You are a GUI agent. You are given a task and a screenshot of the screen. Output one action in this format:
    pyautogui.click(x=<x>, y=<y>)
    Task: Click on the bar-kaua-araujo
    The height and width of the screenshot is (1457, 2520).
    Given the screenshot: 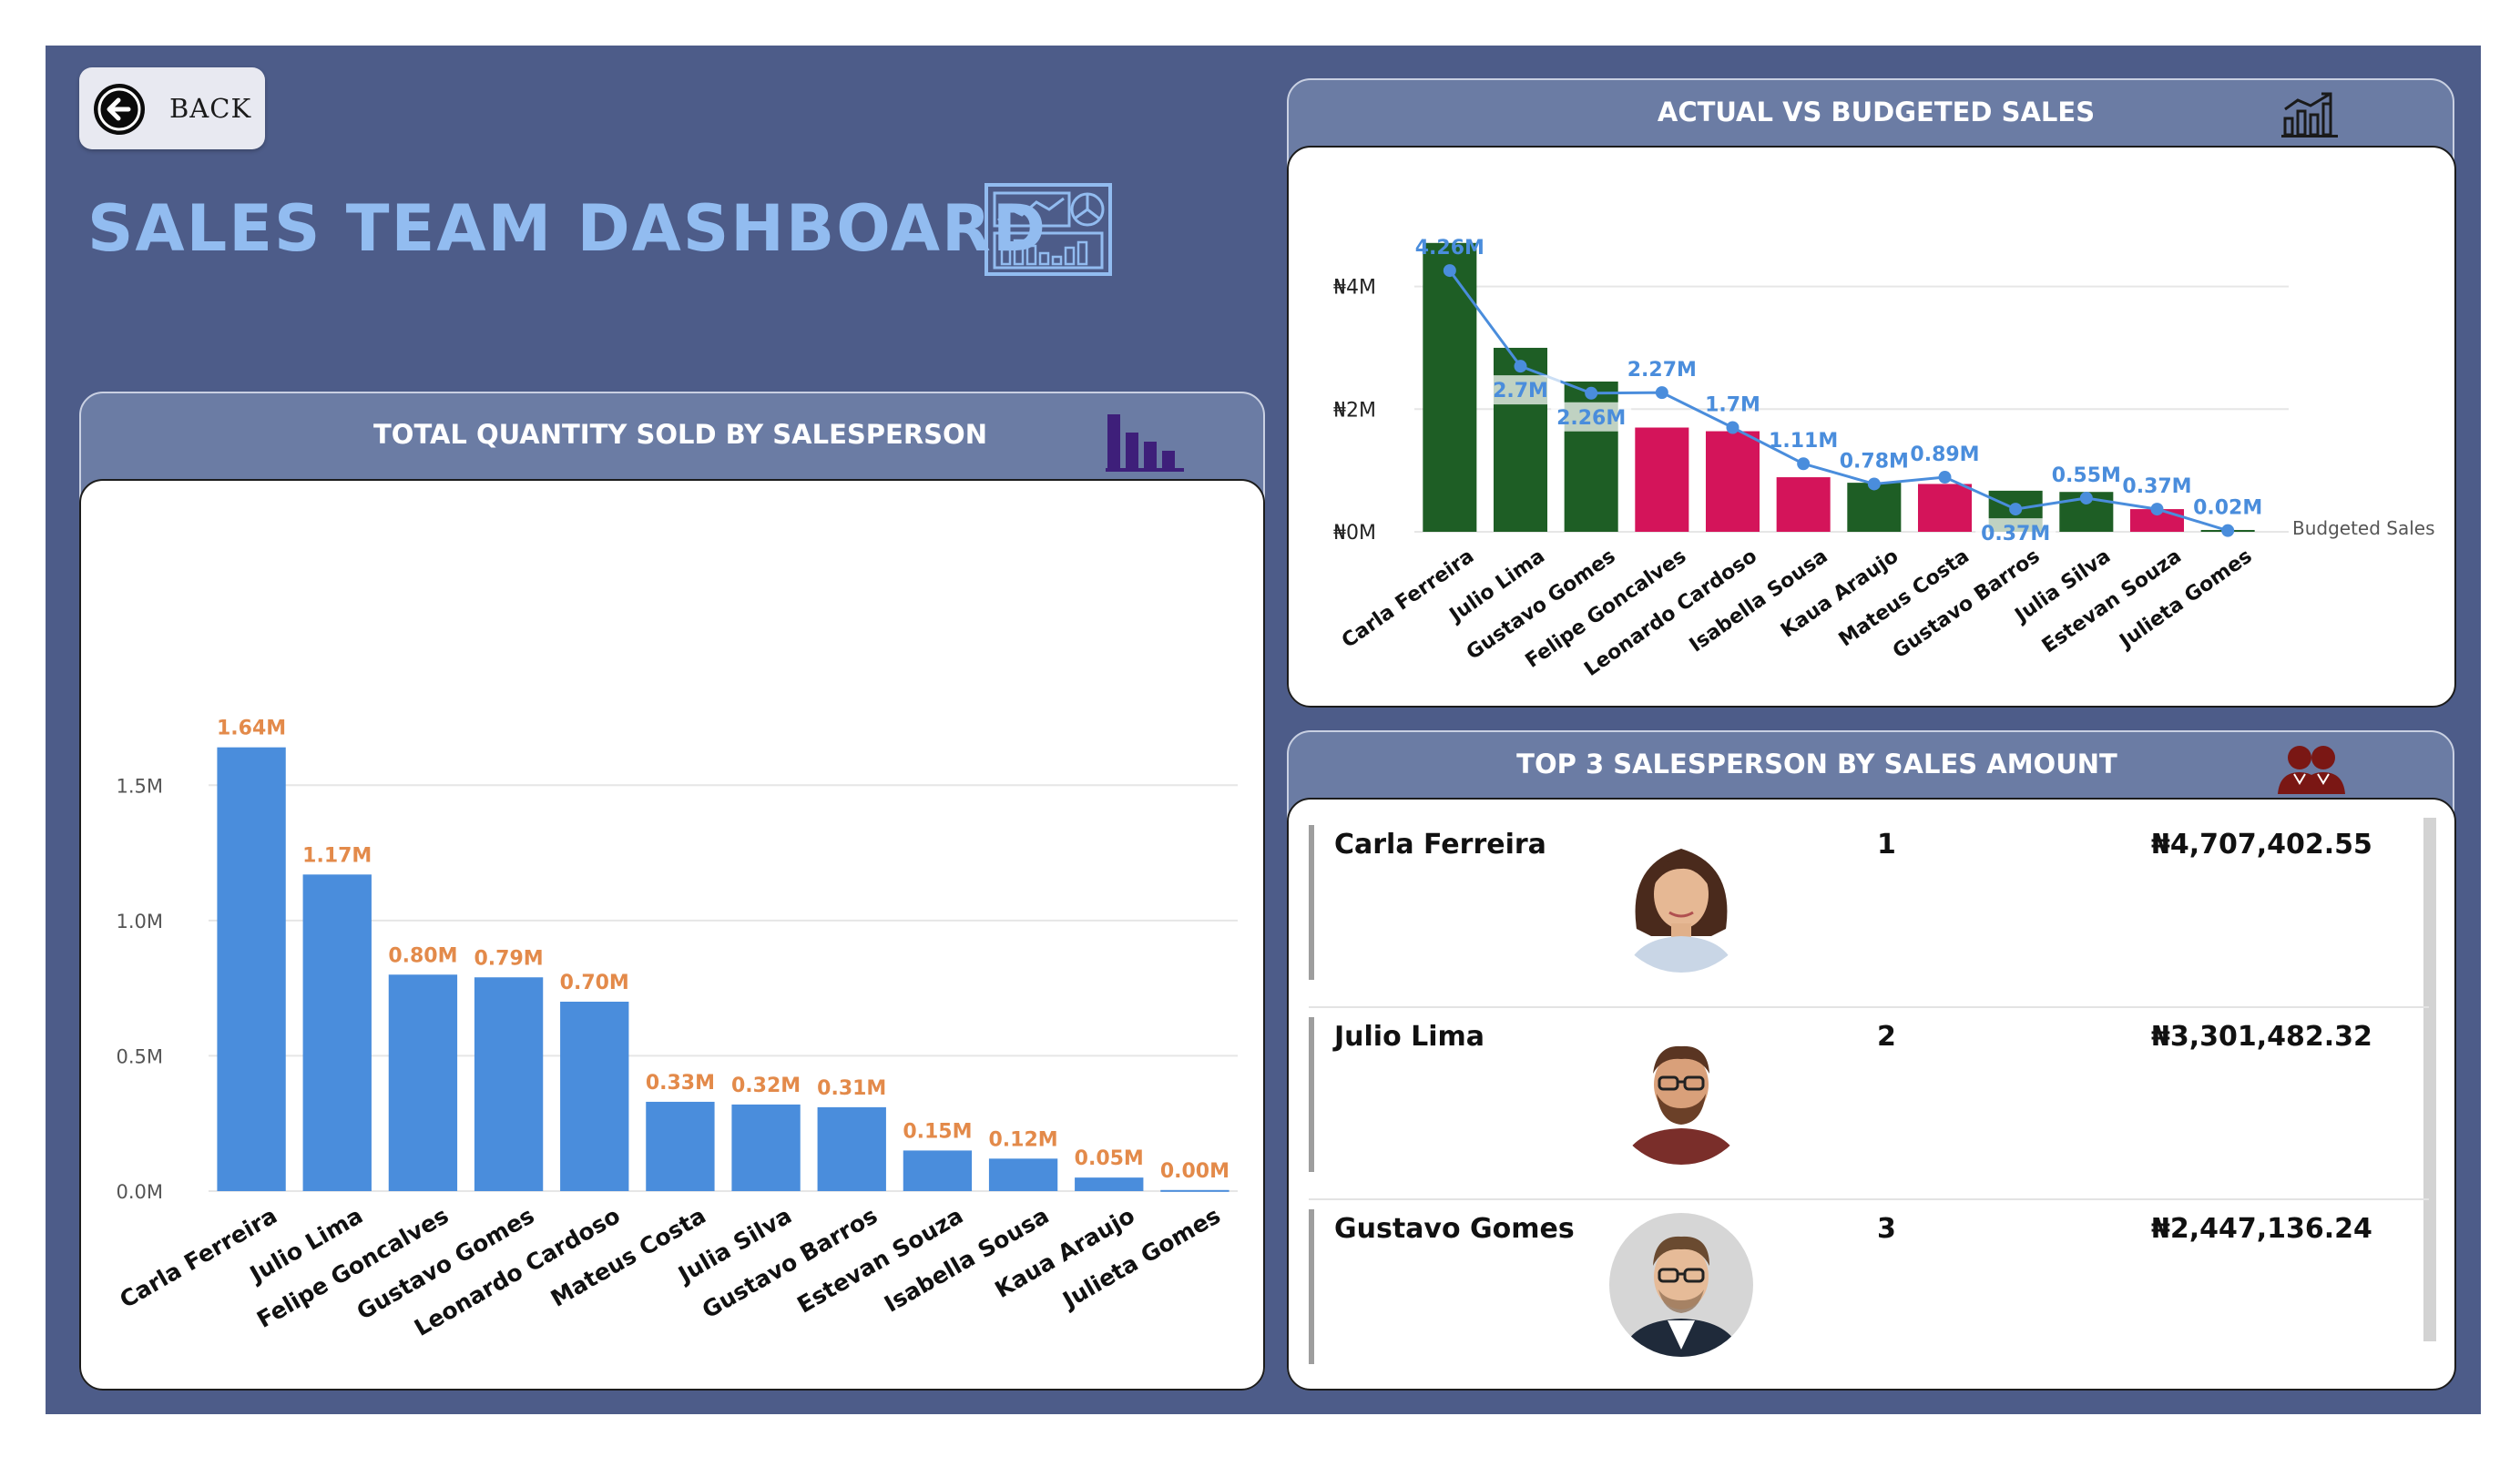 What is the action you would take?
    pyautogui.click(x=1109, y=1184)
    